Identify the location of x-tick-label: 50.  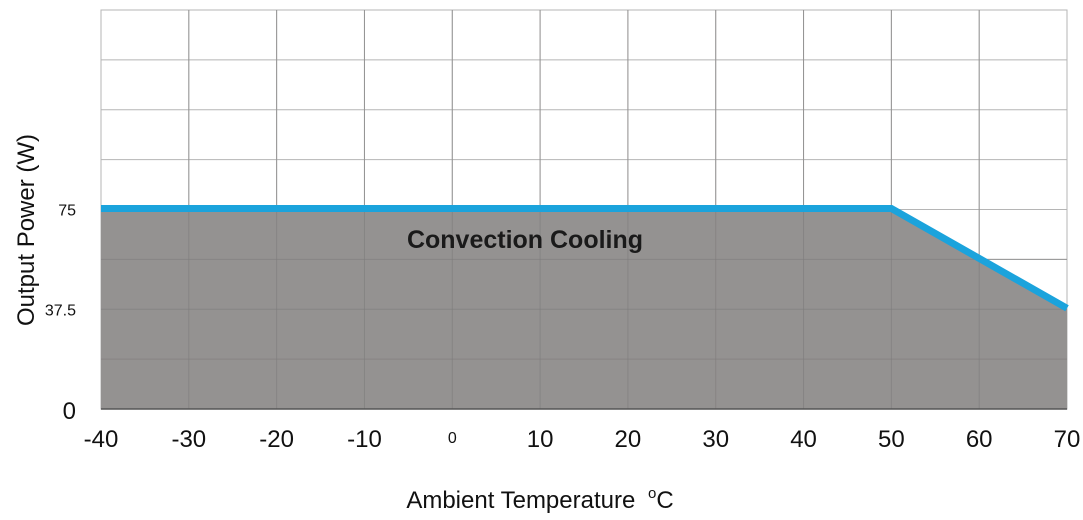
(891, 439).